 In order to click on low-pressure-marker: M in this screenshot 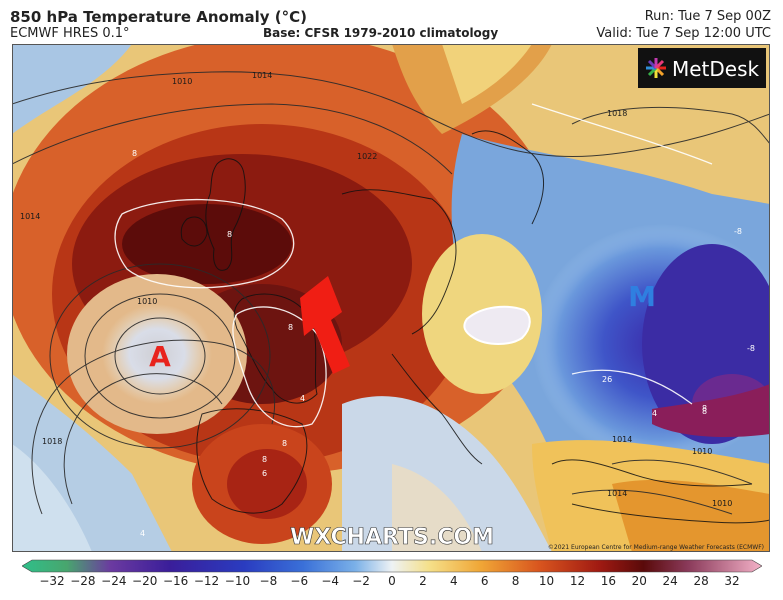, I will do `click(642, 296)`.